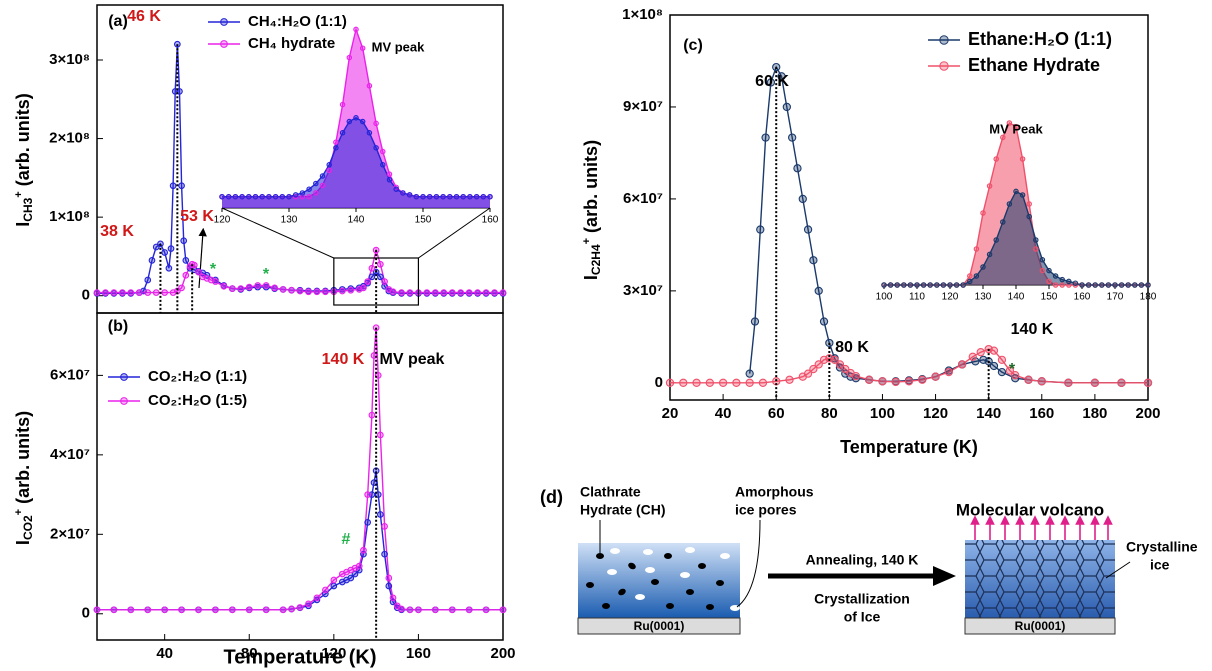 The width and height of the screenshot is (1212, 671). Describe the element at coordinates (774, 492) in the screenshot. I see `caption: Amorphous` at that location.